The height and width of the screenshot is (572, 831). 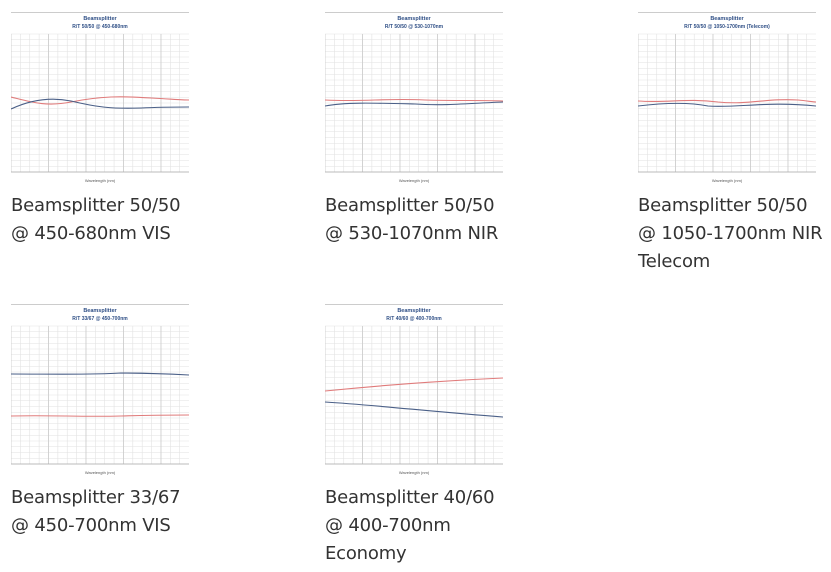 What do you see at coordinates (410, 497) in the screenshot?
I see `caption-line: Beamsplitter 40/60` at bounding box center [410, 497].